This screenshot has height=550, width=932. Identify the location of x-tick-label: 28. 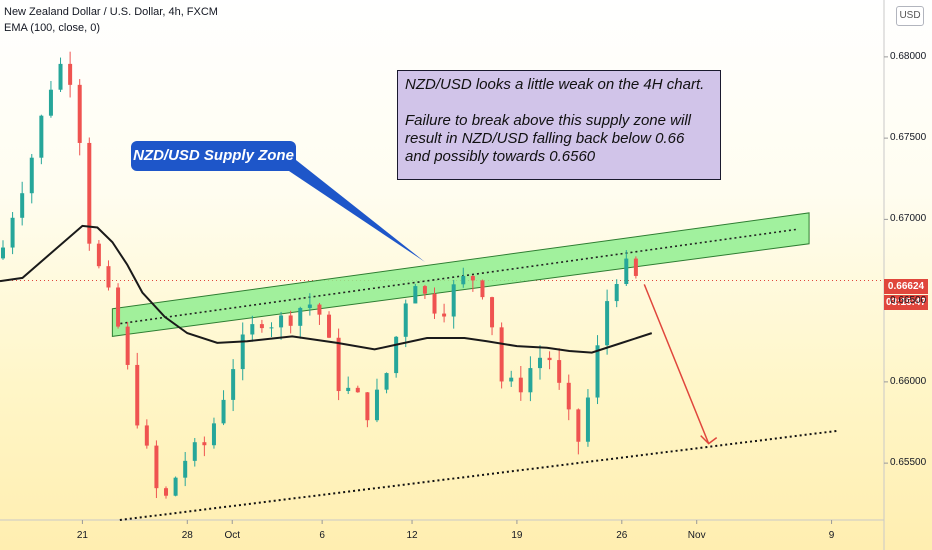
(187, 535).